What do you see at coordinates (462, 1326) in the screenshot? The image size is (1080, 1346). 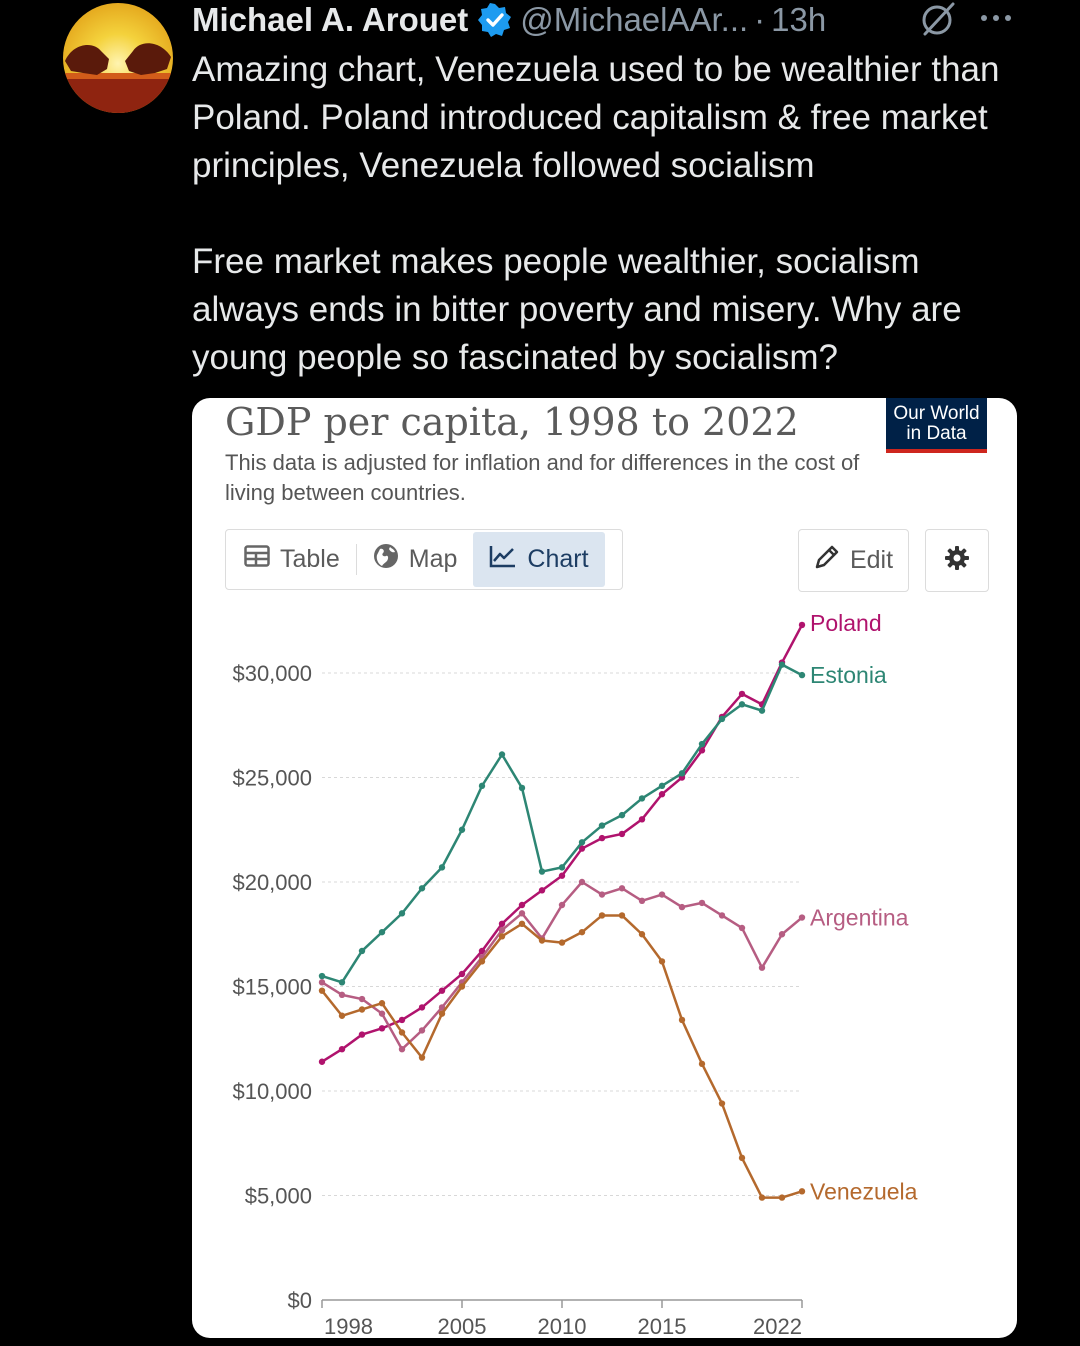 I see `x-tick-label: 2005` at bounding box center [462, 1326].